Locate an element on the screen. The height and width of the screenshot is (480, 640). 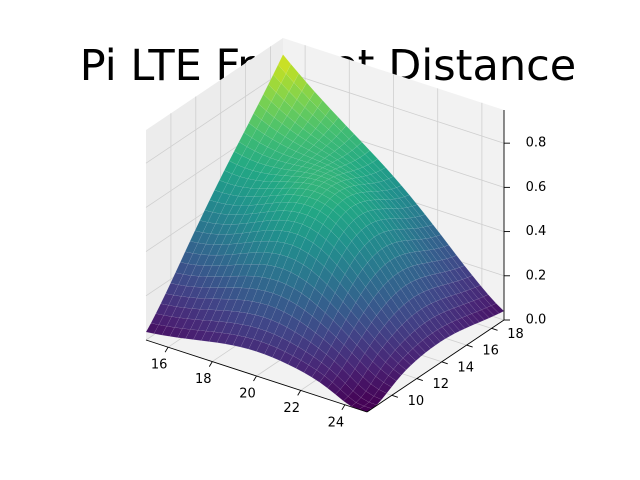
z-tick-label: 0.2 is located at coordinates (536, 275).